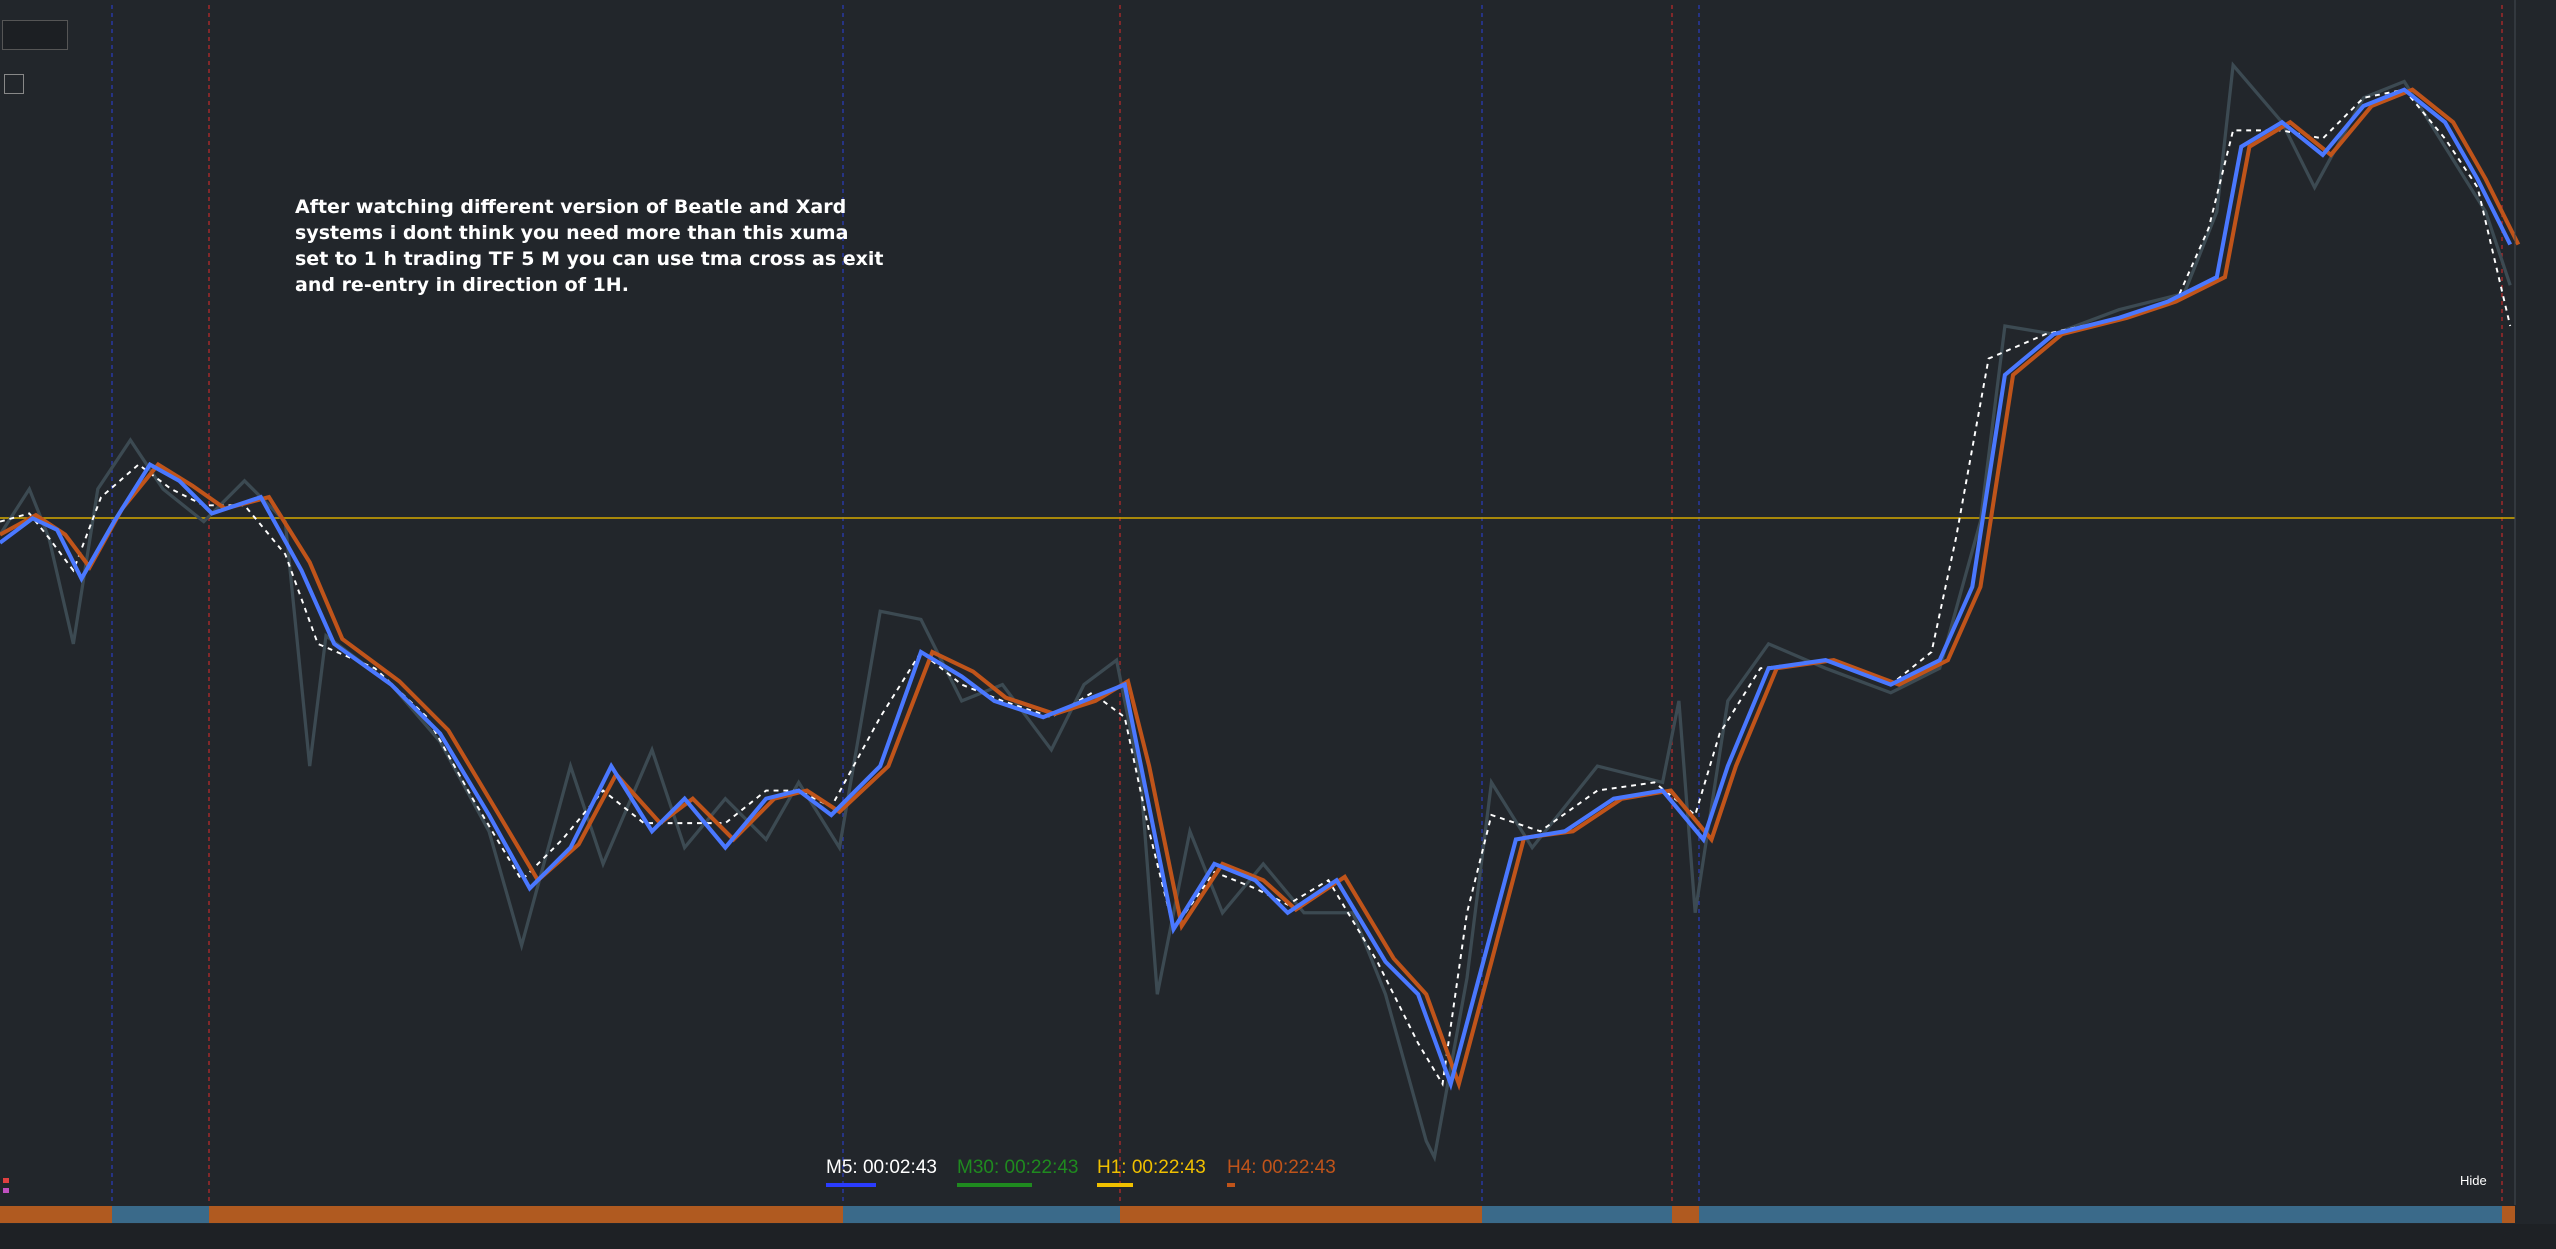 This screenshot has width=2556, height=1249. Describe the element at coordinates (462, 285) in the screenshot. I see `annotation-line: and re-entry in direction of 1H.` at that location.